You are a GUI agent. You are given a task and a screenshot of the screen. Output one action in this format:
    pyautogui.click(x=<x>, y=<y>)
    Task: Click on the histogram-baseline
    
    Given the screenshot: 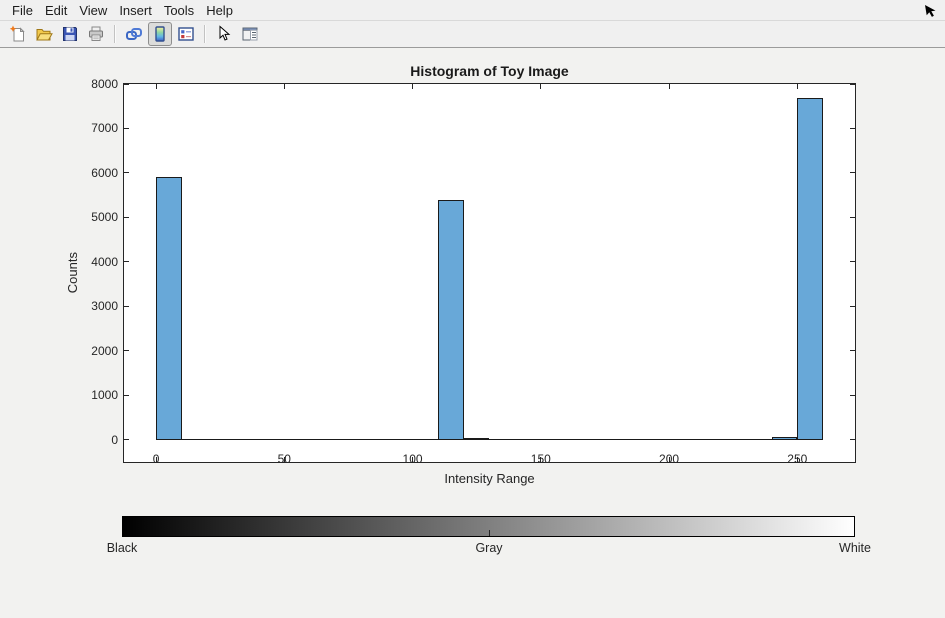 What is the action you would take?
    pyautogui.click(x=489, y=439)
    